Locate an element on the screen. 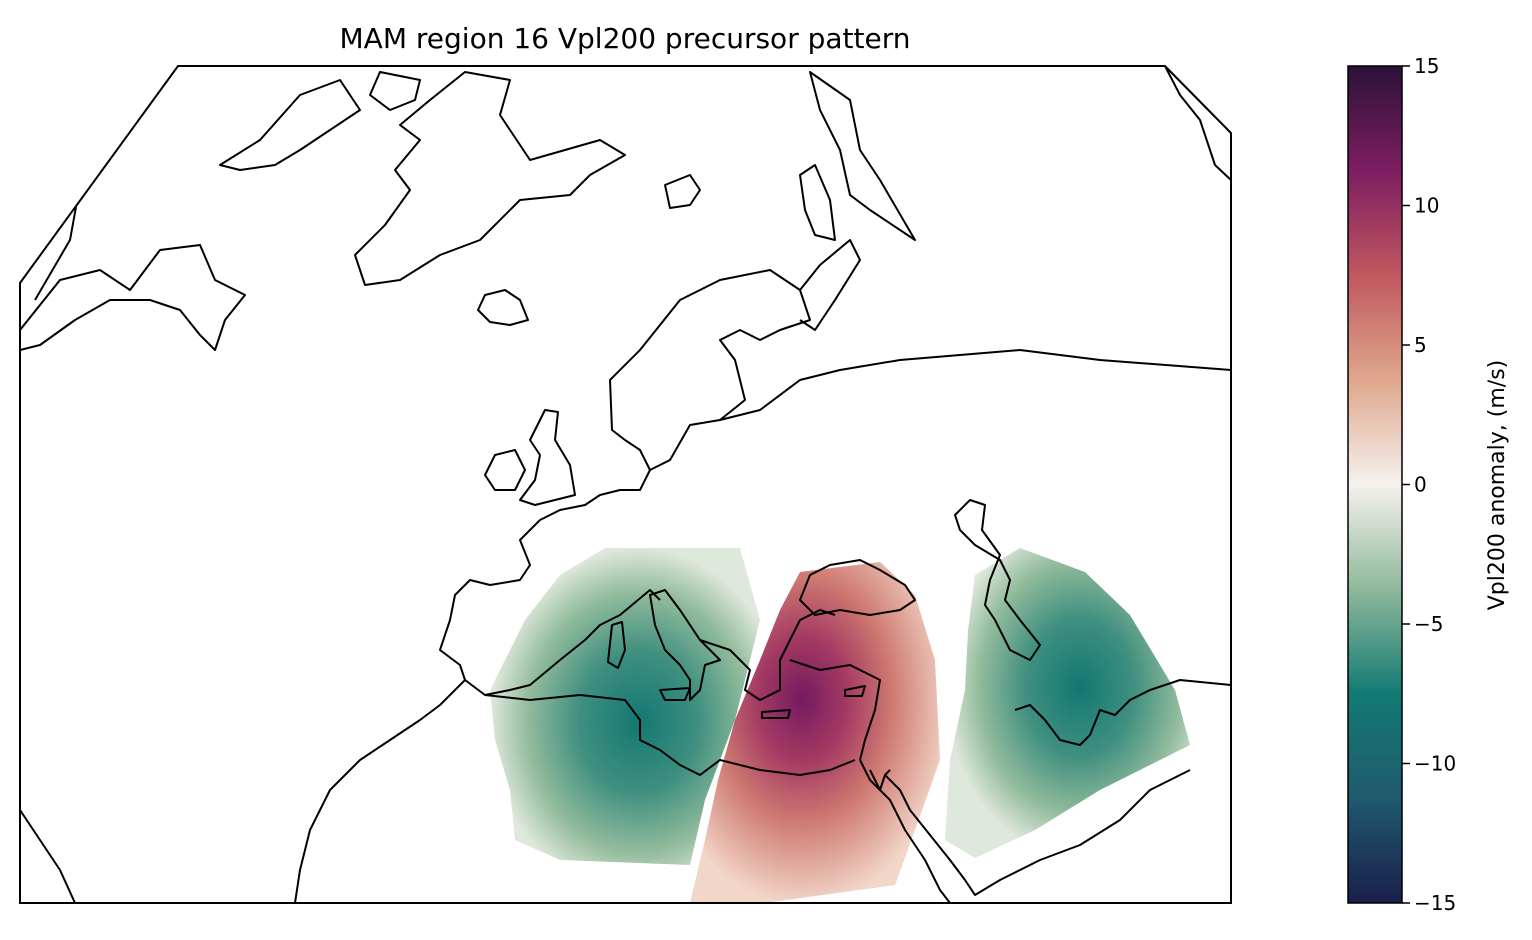  coastline-sw-edge is located at coordinates (48, 856).